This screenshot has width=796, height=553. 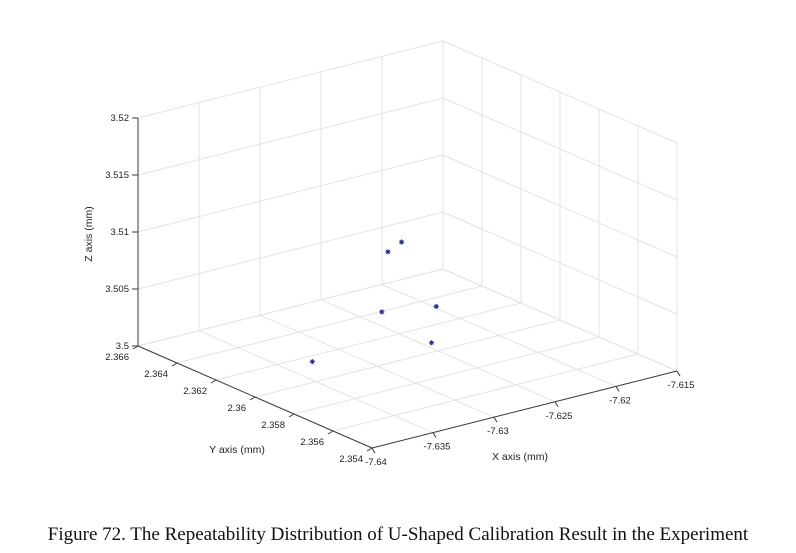 What do you see at coordinates (374, 302) in the screenshot?
I see `data-points` at bounding box center [374, 302].